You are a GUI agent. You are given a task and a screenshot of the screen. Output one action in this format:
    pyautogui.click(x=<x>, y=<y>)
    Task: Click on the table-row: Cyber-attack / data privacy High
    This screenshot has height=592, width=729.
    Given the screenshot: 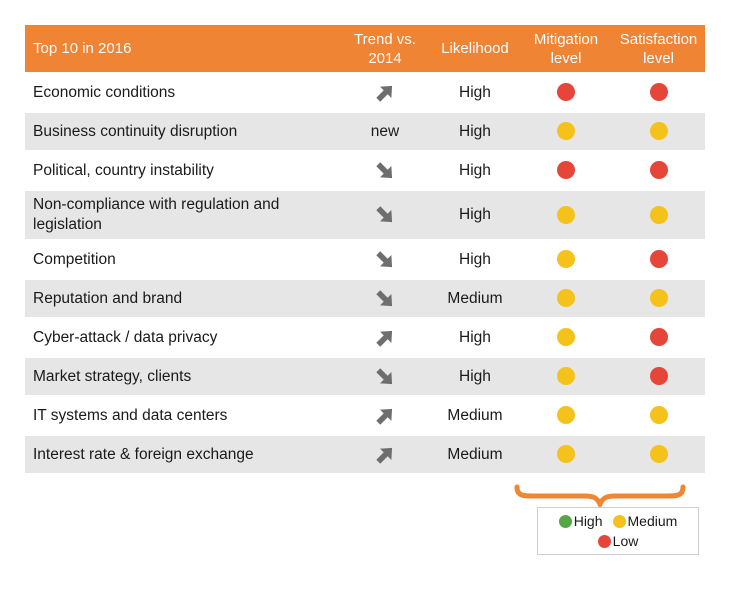 What is the action you would take?
    pyautogui.click(x=365, y=337)
    